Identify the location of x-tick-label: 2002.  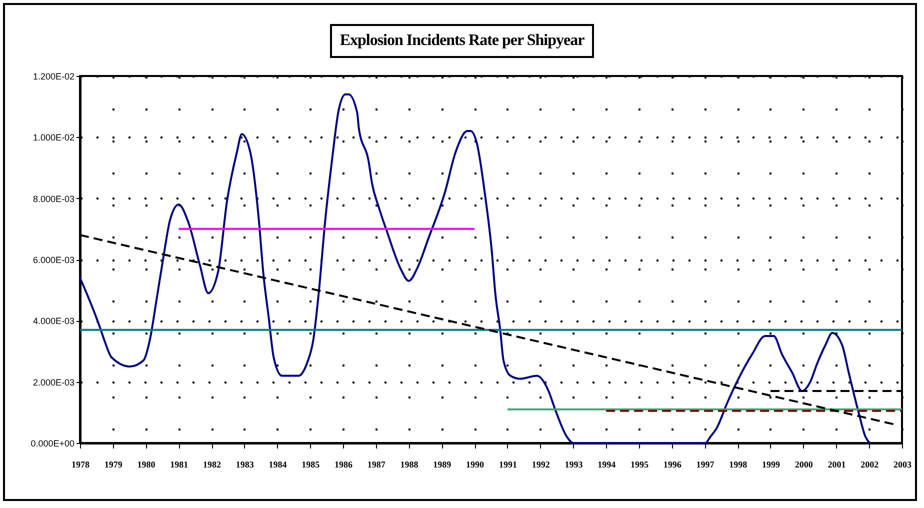
(870, 465).